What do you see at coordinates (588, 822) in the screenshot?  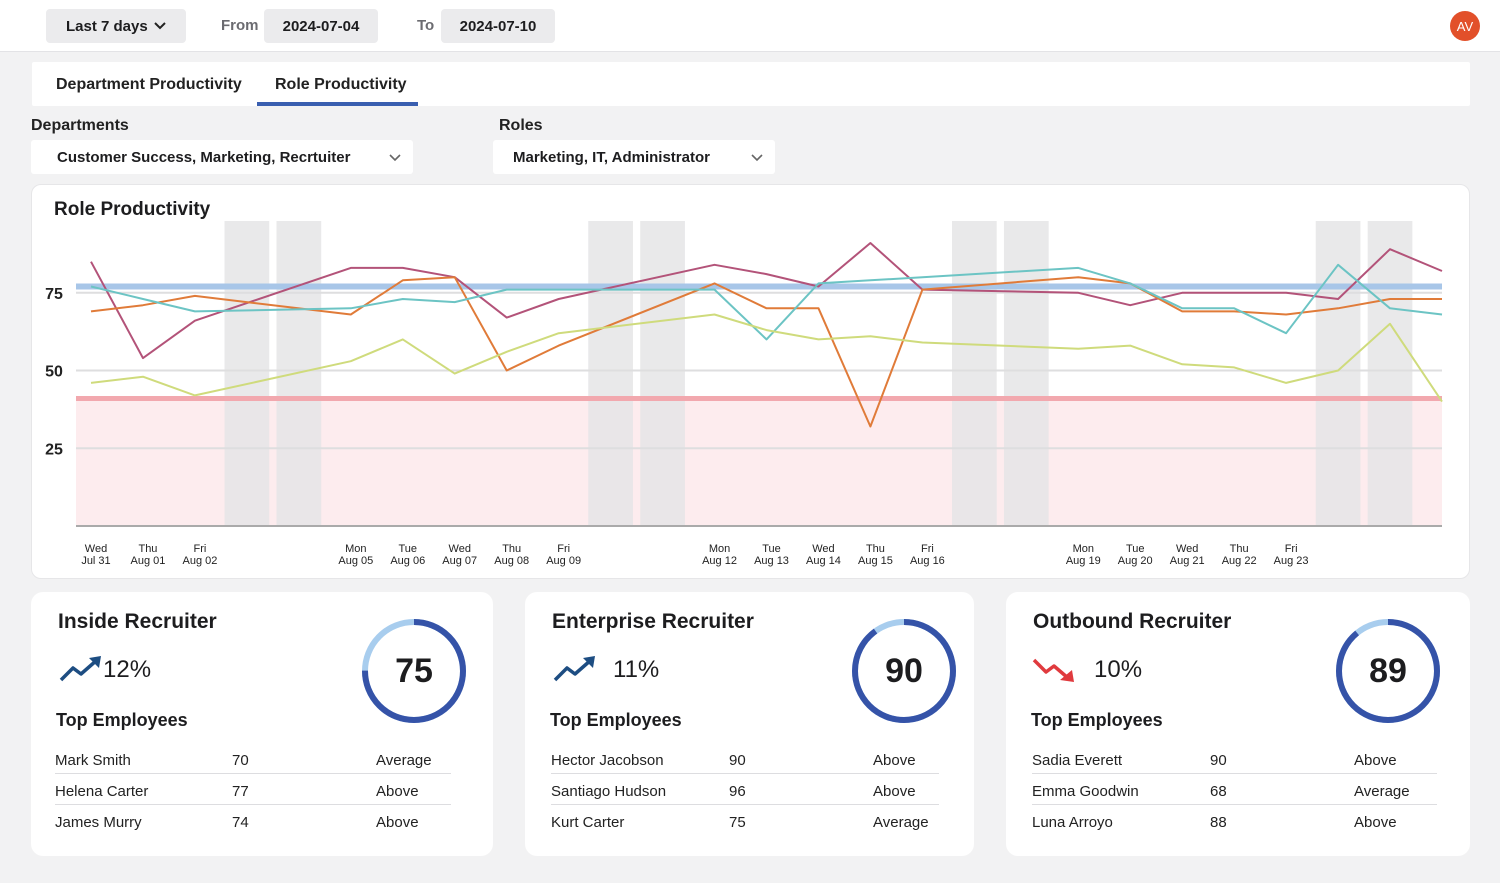 I see `employee-name: Kurt Carter` at bounding box center [588, 822].